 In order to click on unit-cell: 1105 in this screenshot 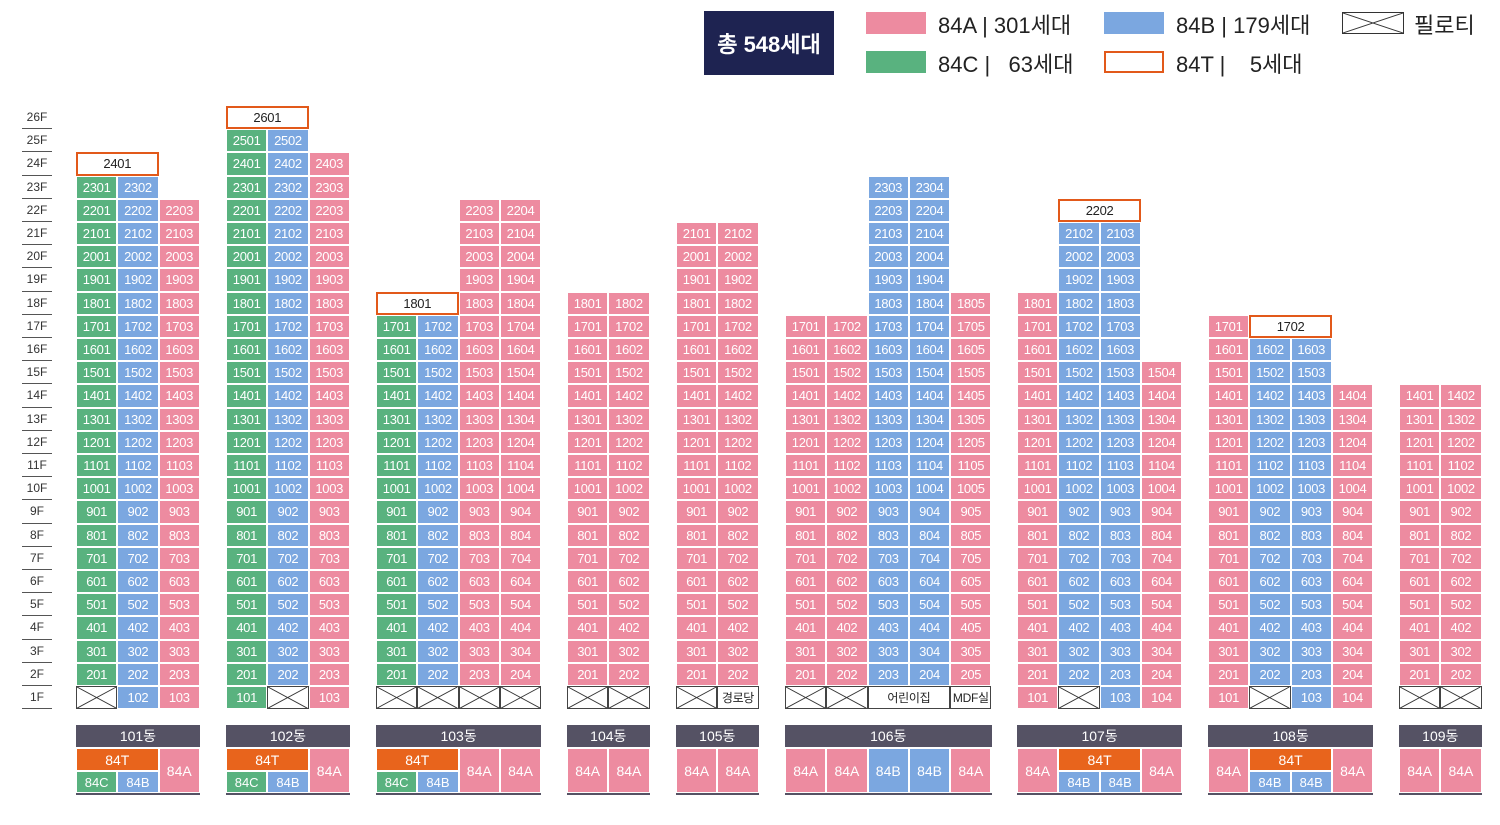, I will do `click(971, 466)`.